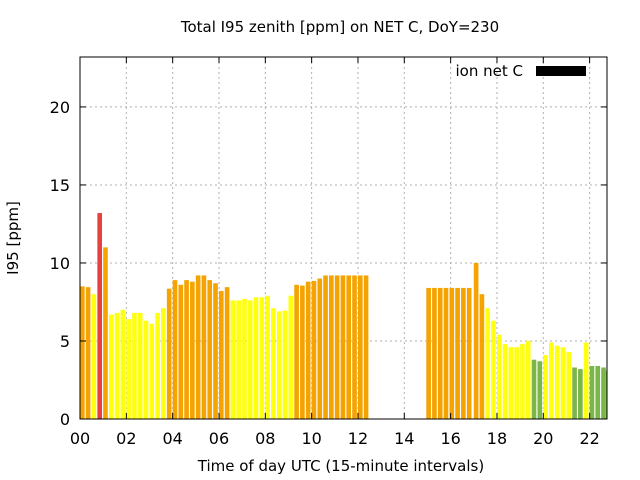 This screenshot has height=480, width=640. I want to click on y-tick-label: 5, so click(65, 341).